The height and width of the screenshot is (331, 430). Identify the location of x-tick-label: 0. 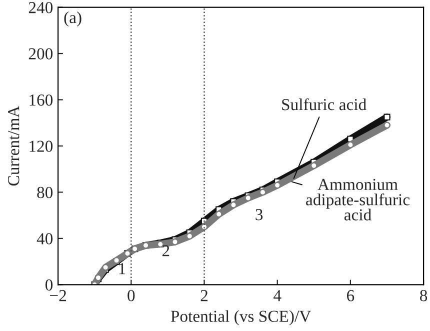
(131, 296).